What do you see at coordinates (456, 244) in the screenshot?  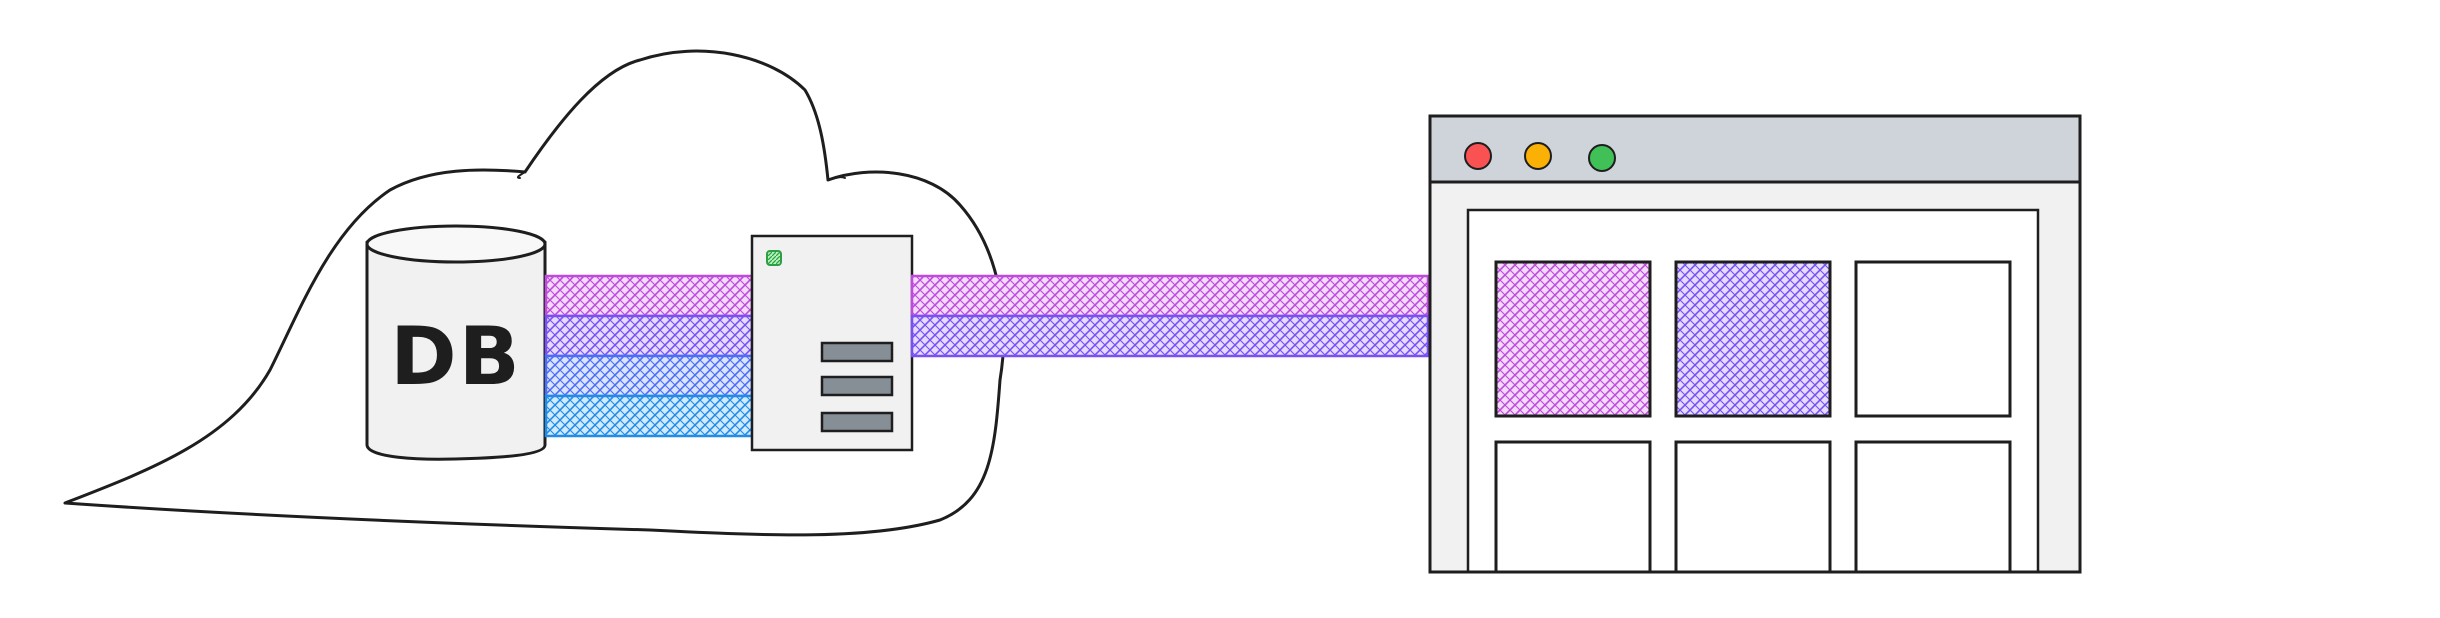 I see `database-top` at bounding box center [456, 244].